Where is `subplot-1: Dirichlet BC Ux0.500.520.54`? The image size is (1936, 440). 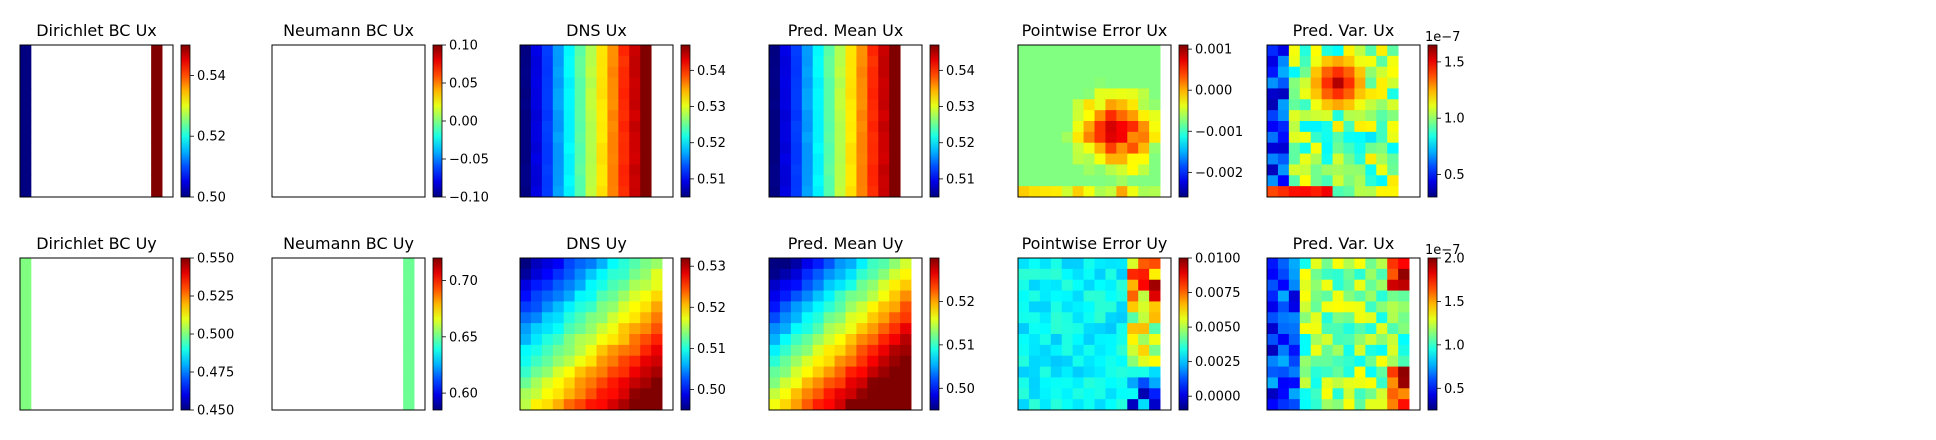 subplot-1: Dirichlet BC Ux0.500.520.54 is located at coordinates (122, 113).